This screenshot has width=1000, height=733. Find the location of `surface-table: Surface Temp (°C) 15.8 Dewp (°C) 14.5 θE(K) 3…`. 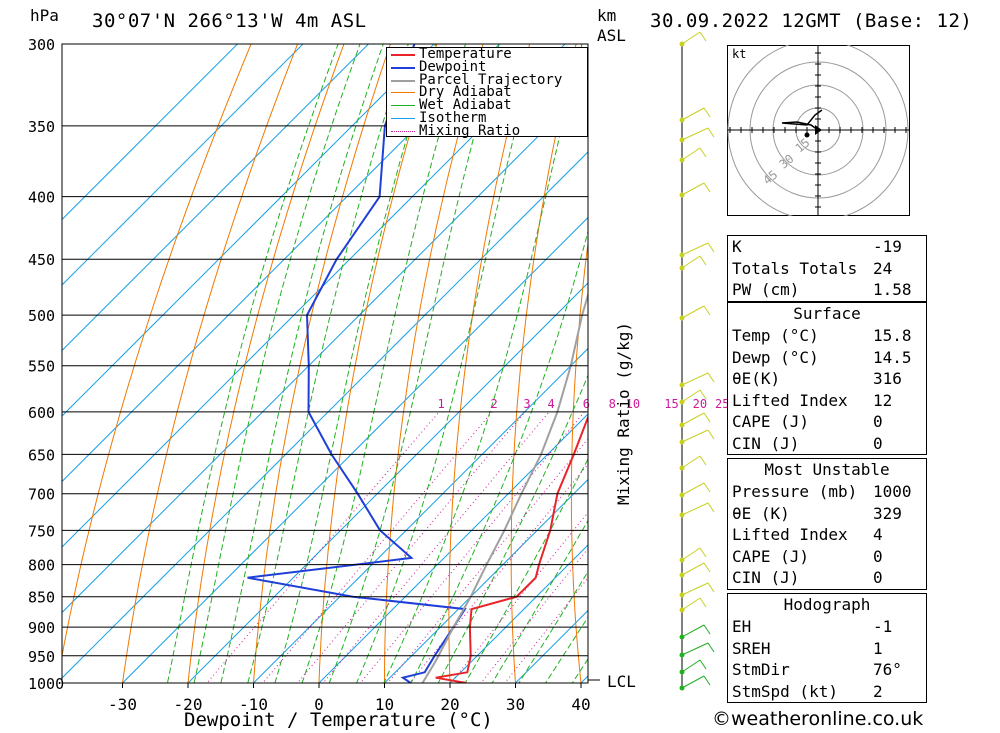

surface-table: Surface Temp (°C) 15.8 Dewp (°C) 14.5 θE(K) 3… is located at coordinates (827, 378).